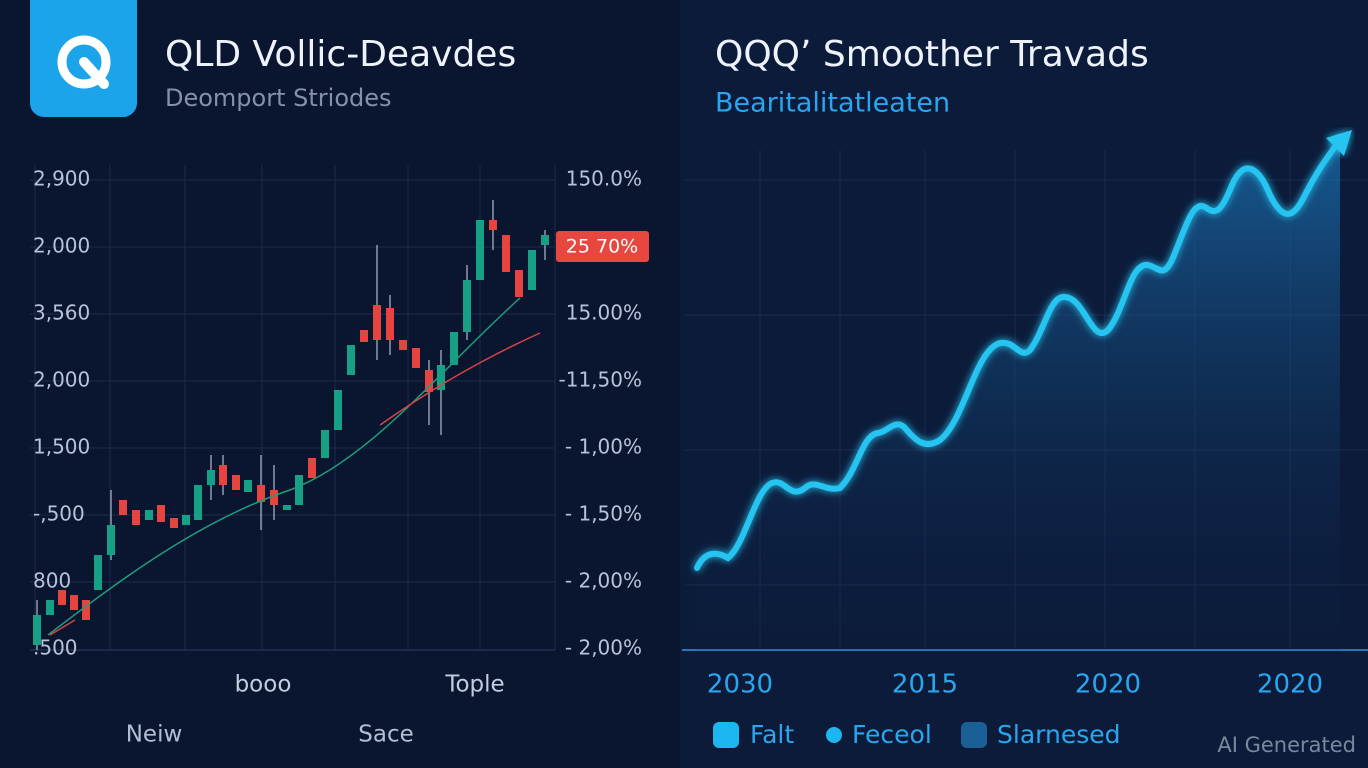 This screenshot has height=768, width=1368. What do you see at coordinates (740, 685) in the screenshot?
I see `x-tick-label: 2030` at bounding box center [740, 685].